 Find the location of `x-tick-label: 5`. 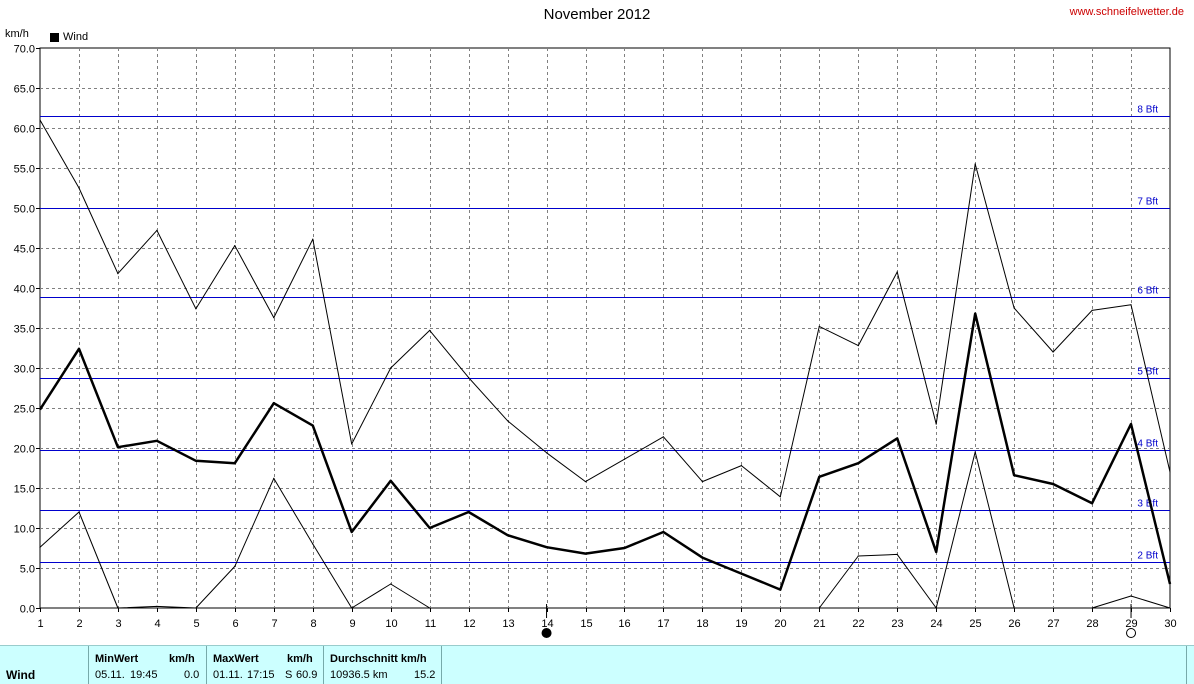

x-tick-label: 5 is located at coordinates (196, 624).